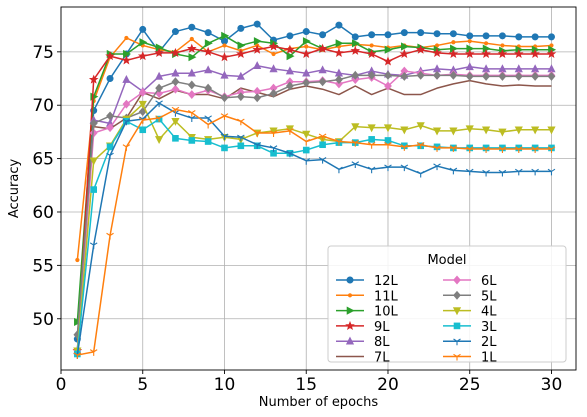  I want to click on legend-entry-12L: 12L, so click(367, 281).